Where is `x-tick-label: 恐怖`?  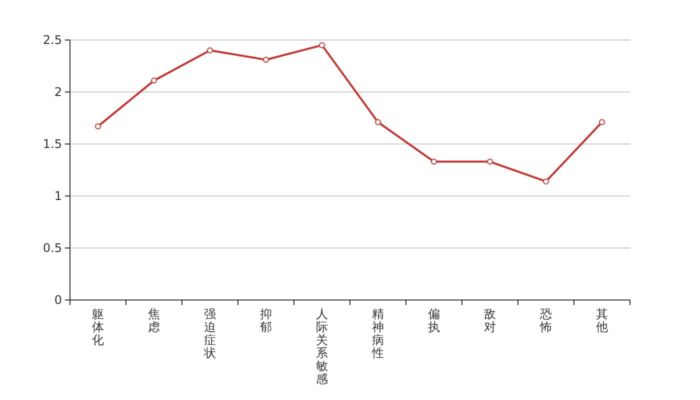
x-tick-label: 恐怖 is located at coordinates (545, 320).